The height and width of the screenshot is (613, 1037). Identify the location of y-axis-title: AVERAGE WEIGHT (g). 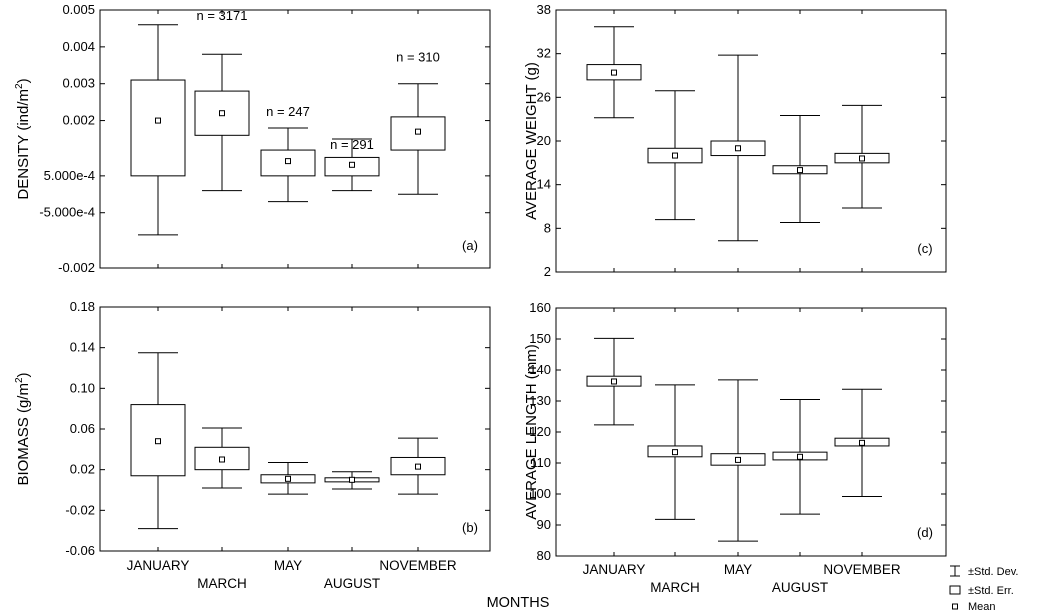
(531, 141).